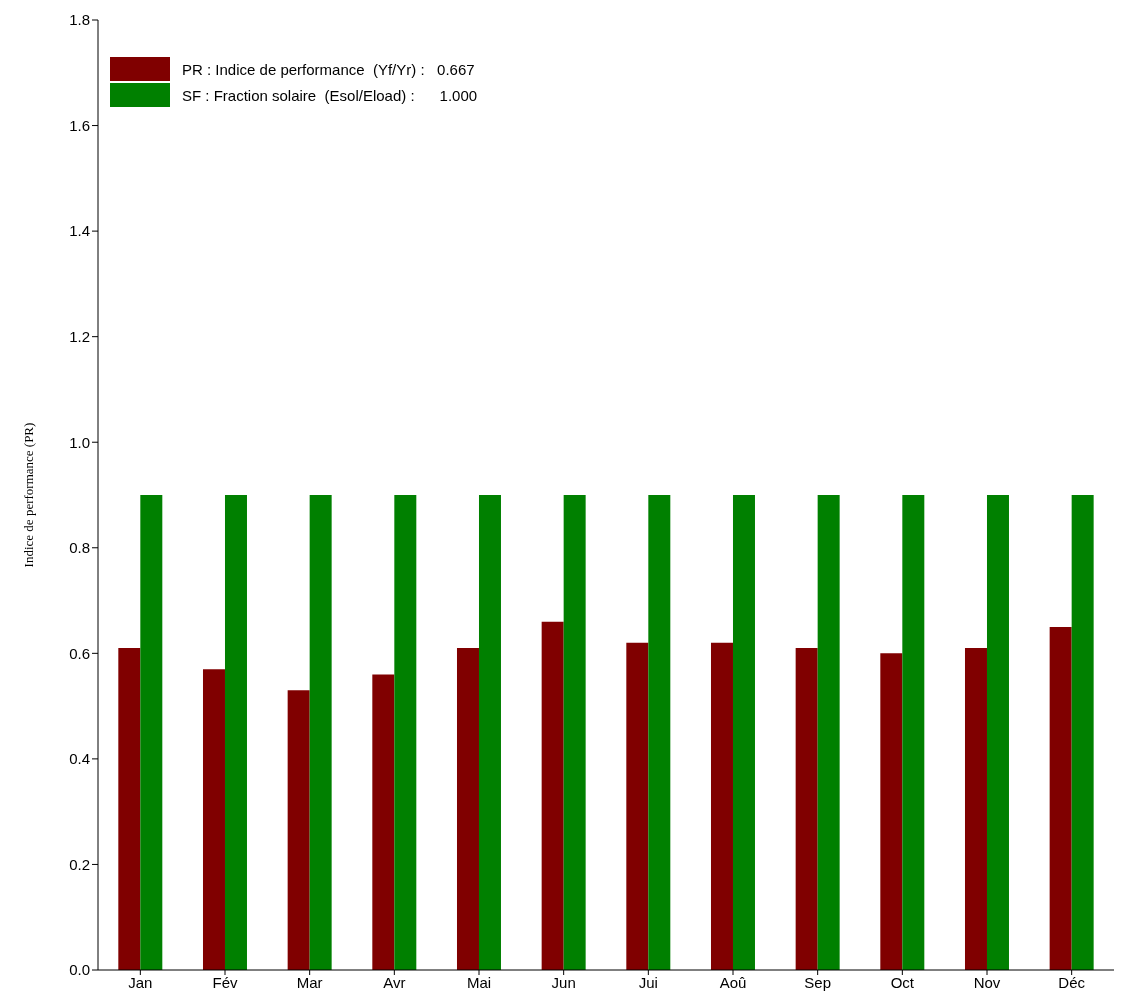 The width and height of the screenshot is (1122, 1002). What do you see at coordinates (330, 95) in the screenshot?
I see `legend-label: SF : Fraction solaire (Esol/Eload) : 1.000` at bounding box center [330, 95].